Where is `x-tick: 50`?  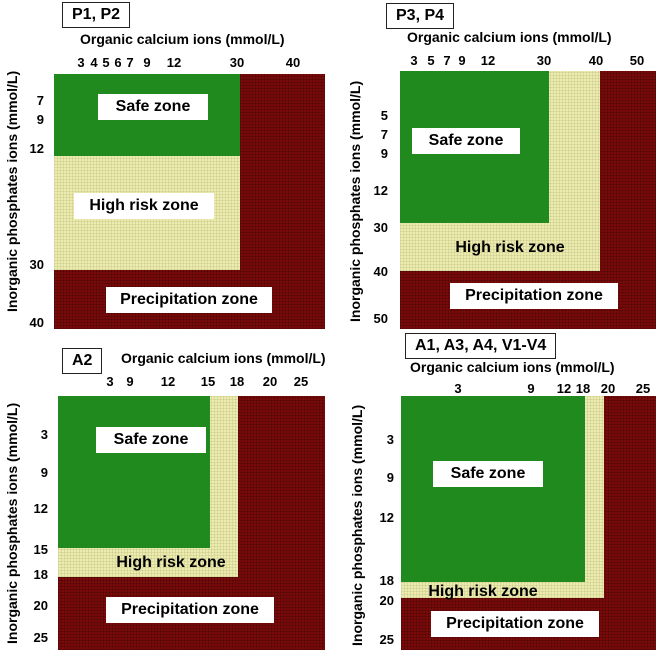
x-tick: 50 is located at coordinates (637, 60).